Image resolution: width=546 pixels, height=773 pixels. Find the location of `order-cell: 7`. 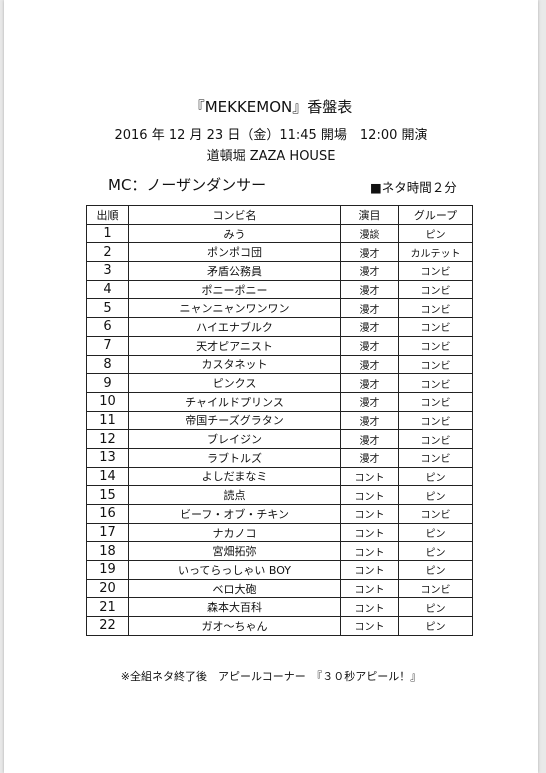

order-cell: 7 is located at coordinates (107, 345).